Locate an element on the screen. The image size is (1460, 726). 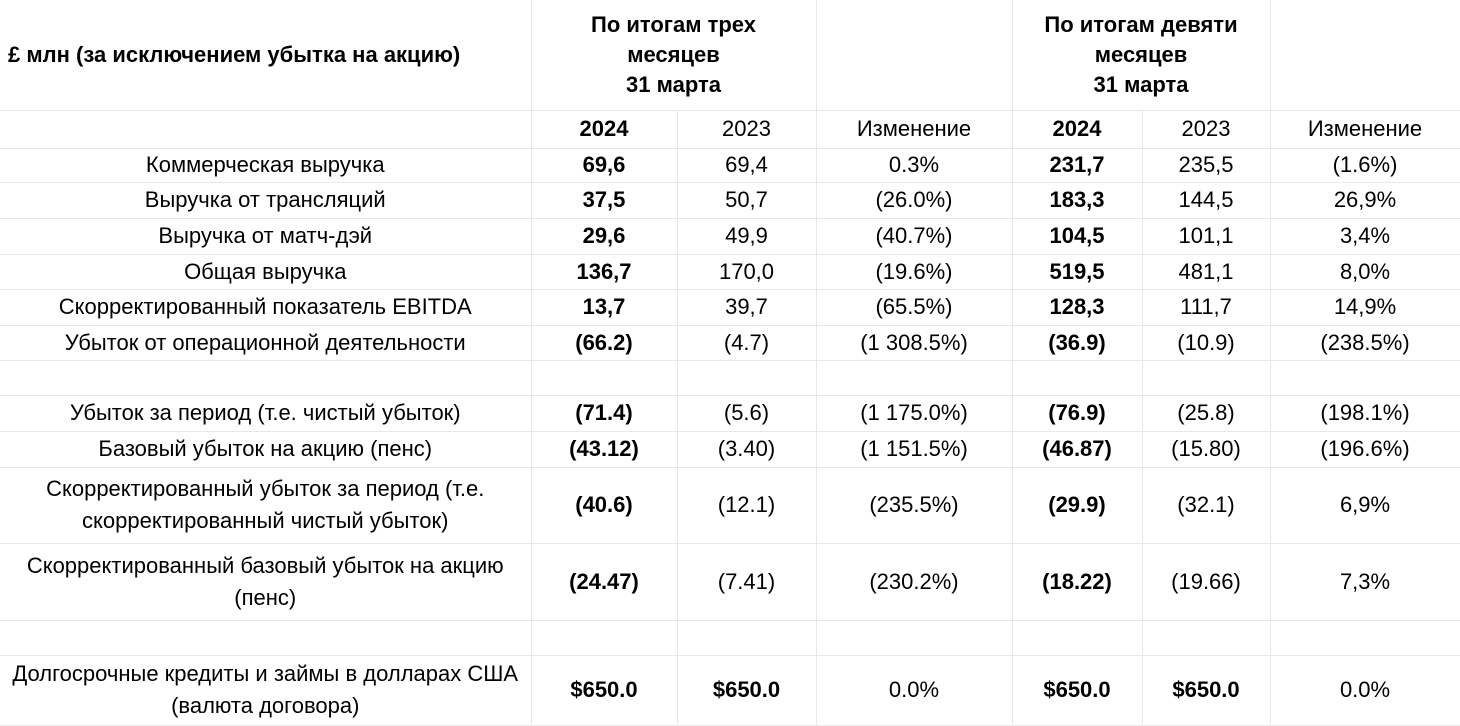
subheader-row: 2024 2023 Изменение 2024 2023 Изменение is located at coordinates (730, 129).